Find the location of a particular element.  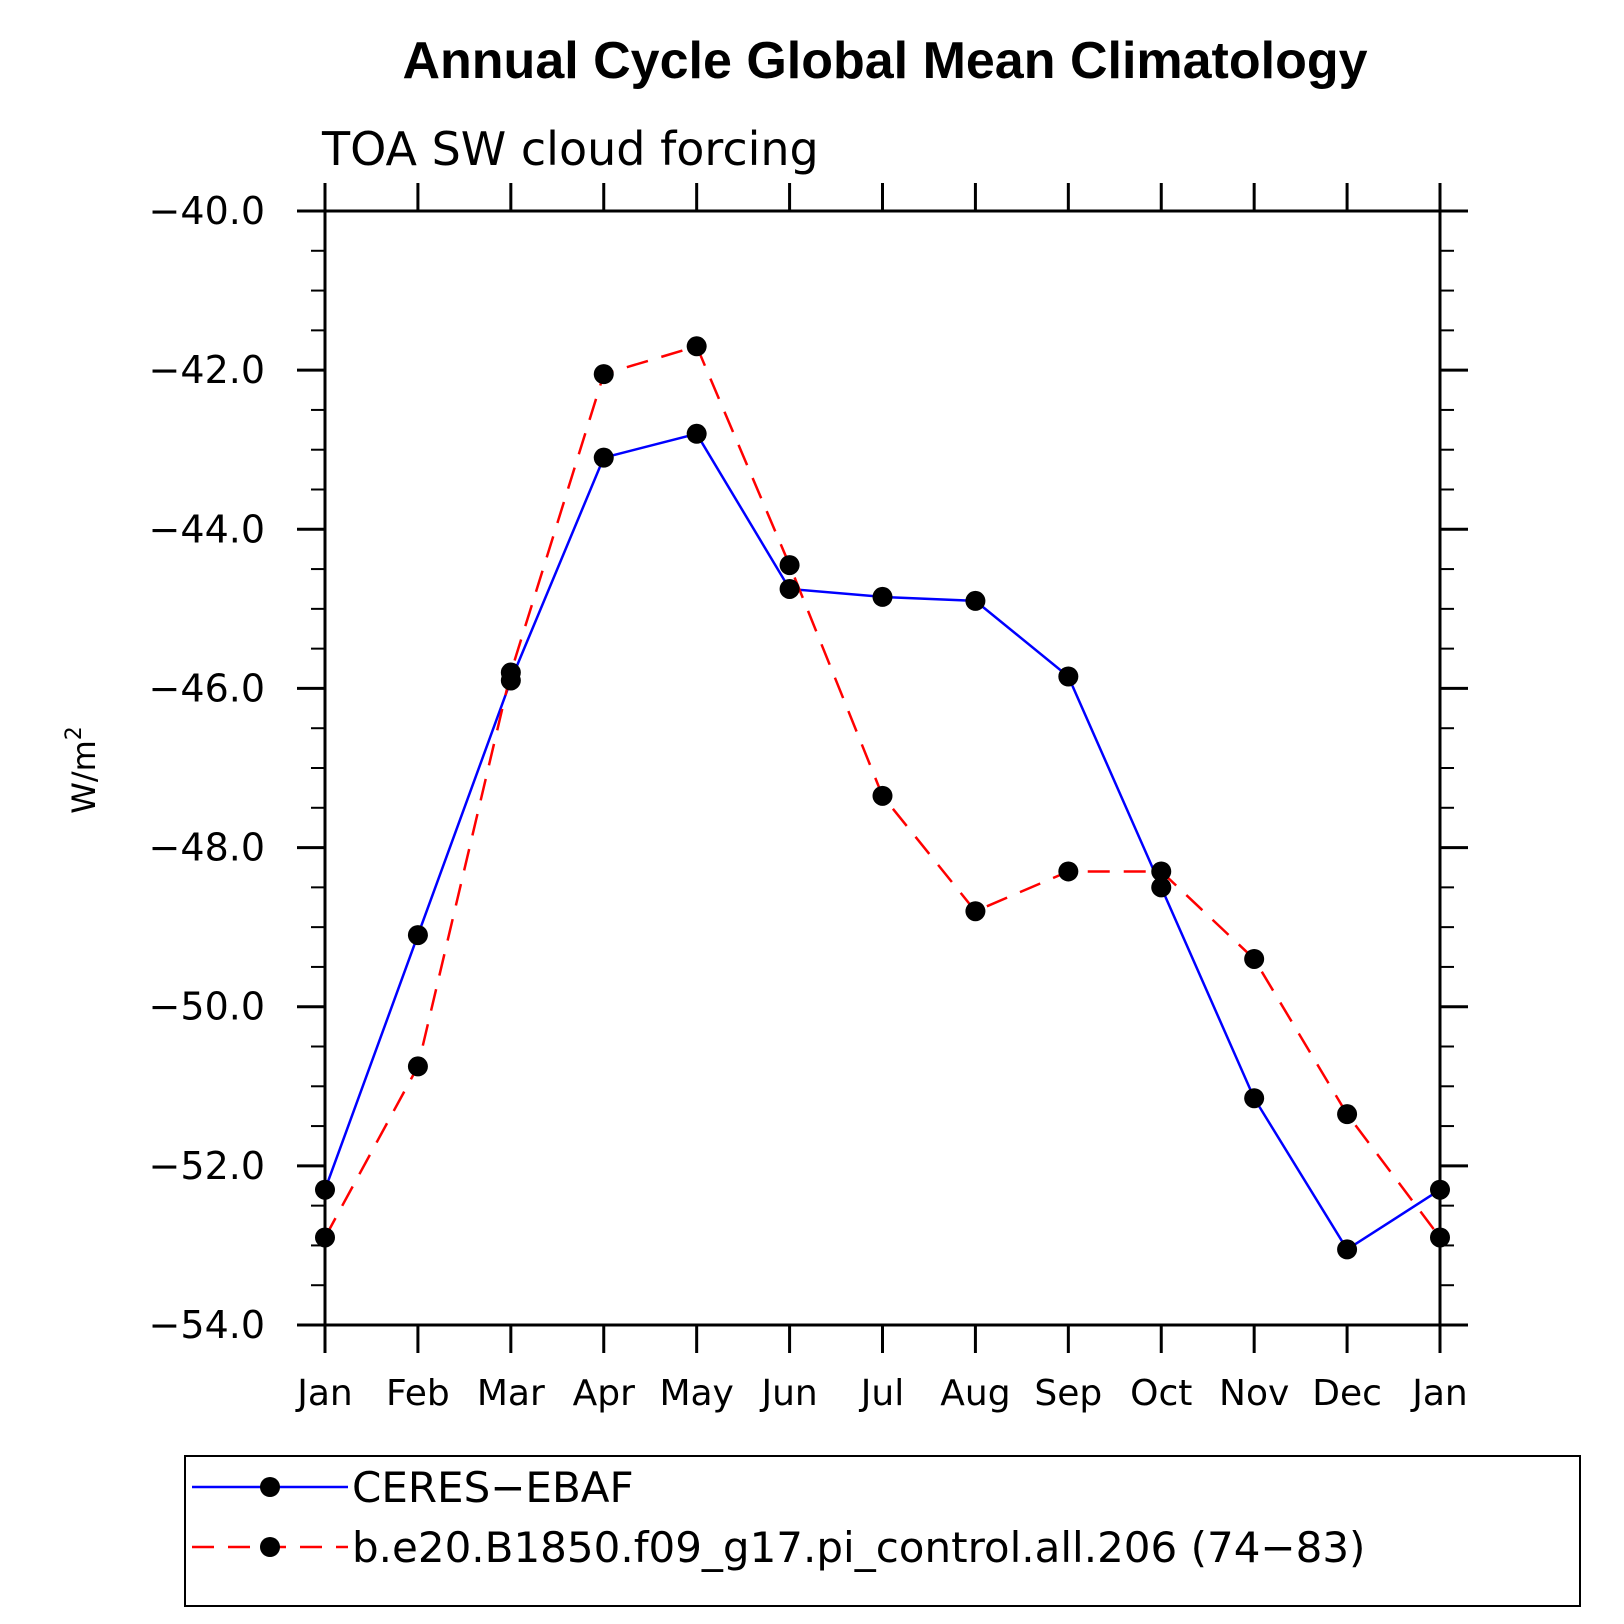

x-tick-labels: Jan Feb Mar Apr May Jun Jul Aug Sep Oct Nov Dec Jan is located at coordinates (881, 1393).